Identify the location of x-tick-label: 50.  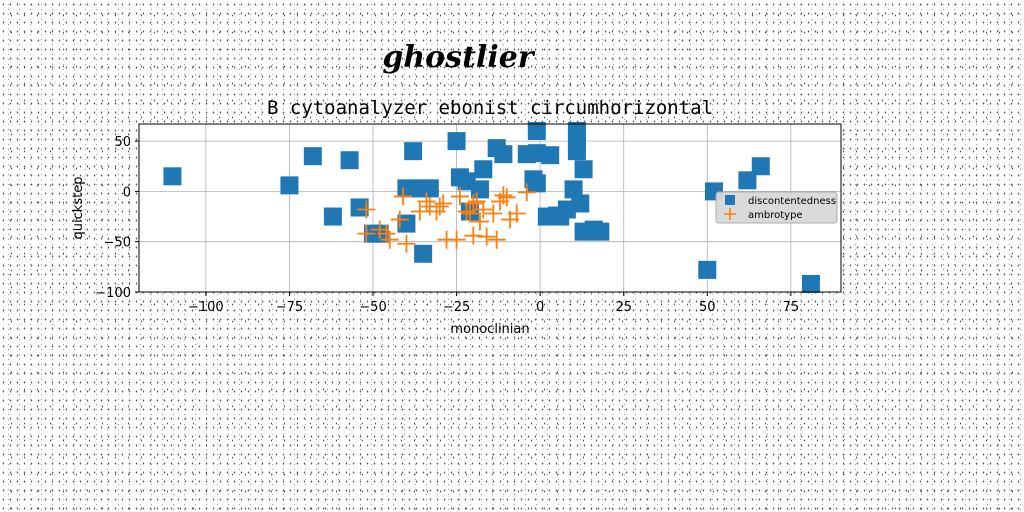
(707, 307).